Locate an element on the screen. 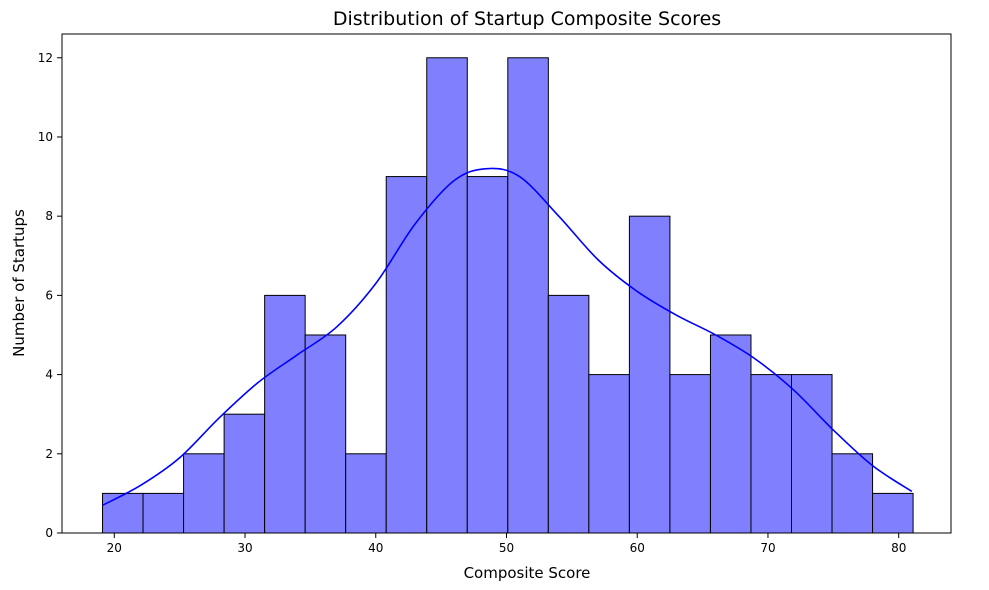 The image size is (989, 590). y-tick-label: 0 is located at coordinates (49, 533).